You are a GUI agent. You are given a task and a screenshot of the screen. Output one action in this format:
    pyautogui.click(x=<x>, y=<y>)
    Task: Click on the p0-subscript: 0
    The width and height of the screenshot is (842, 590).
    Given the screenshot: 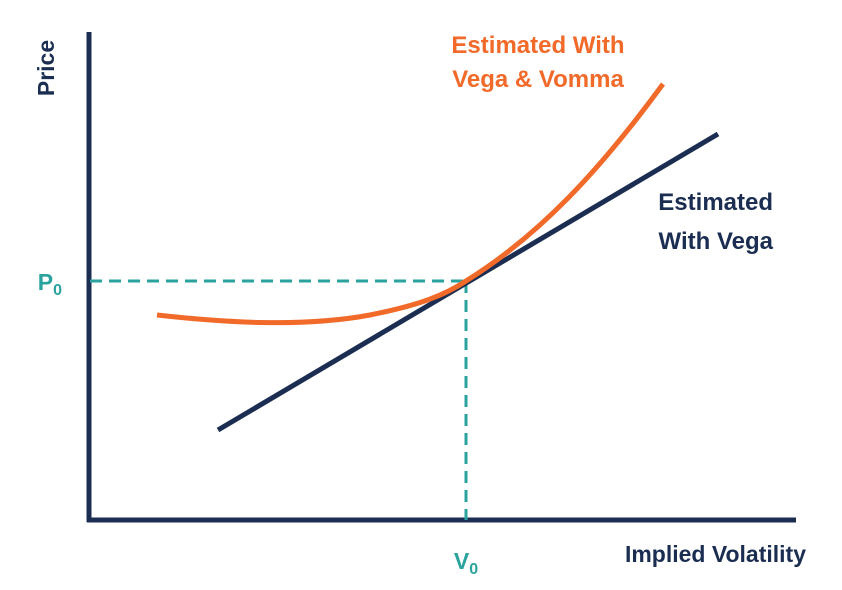 What is the action you would take?
    pyautogui.click(x=57, y=290)
    